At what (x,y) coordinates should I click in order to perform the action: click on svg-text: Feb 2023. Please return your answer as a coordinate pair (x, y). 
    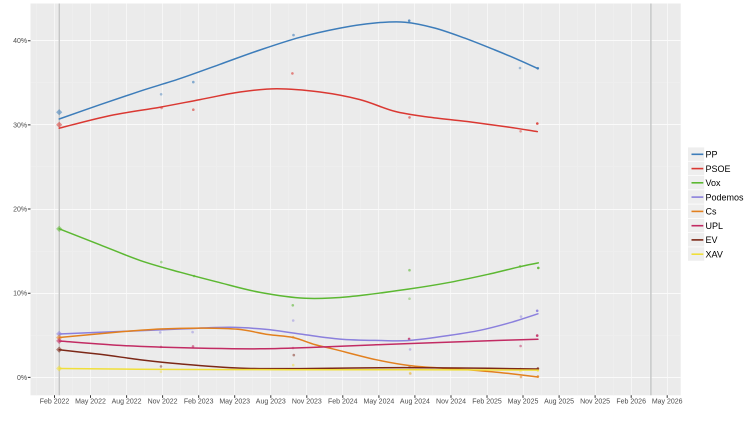
    Looking at the image, I should click on (199, 402).